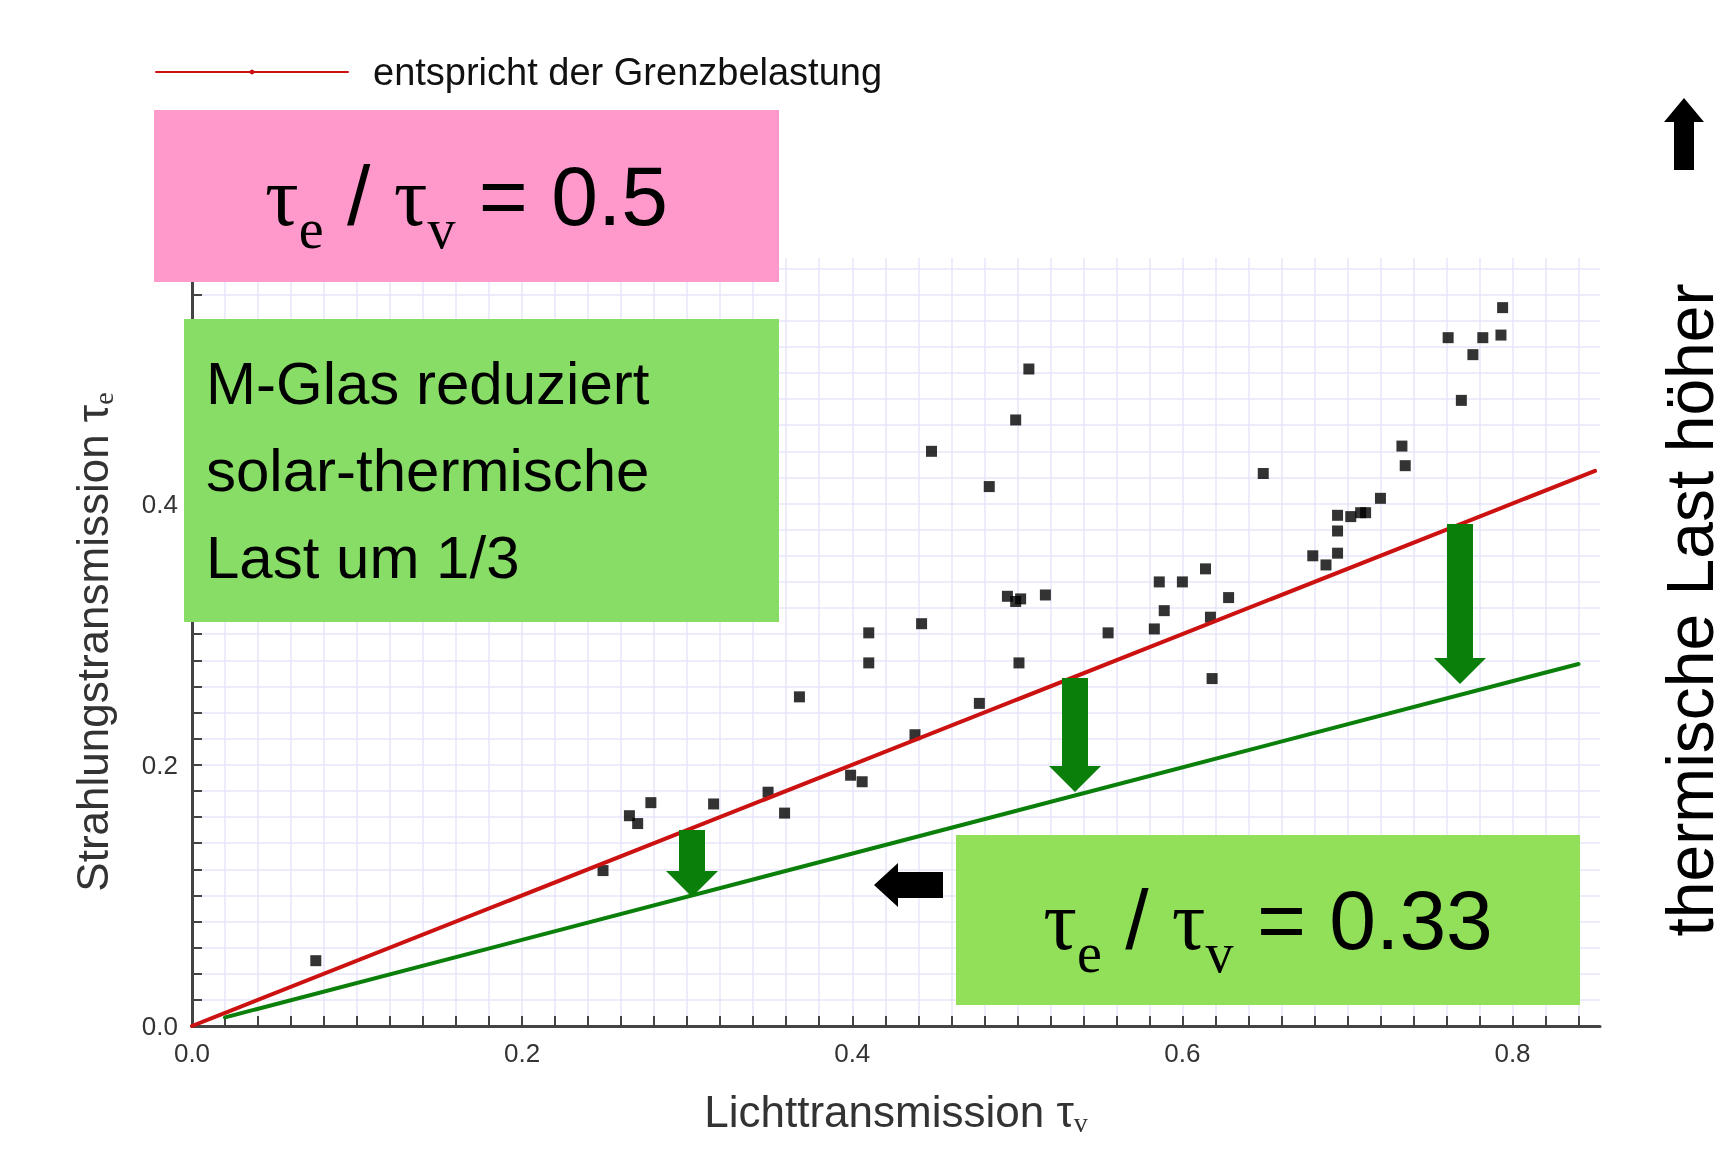  Describe the element at coordinates (93, 642) in the screenshot. I see `y-axis-title: Strahlungstransmission τe` at that location.